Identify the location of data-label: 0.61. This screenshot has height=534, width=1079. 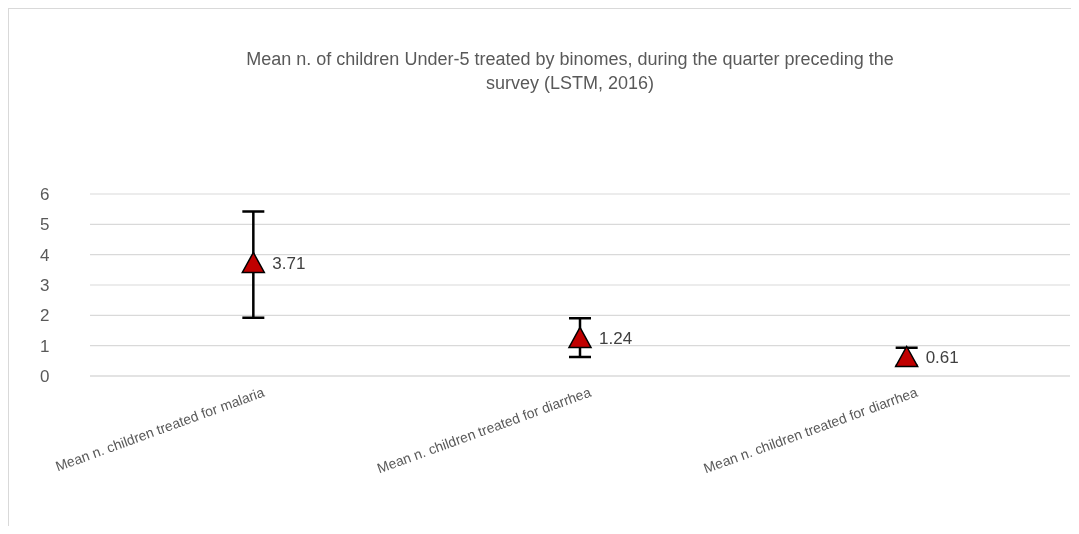
(942, 358).